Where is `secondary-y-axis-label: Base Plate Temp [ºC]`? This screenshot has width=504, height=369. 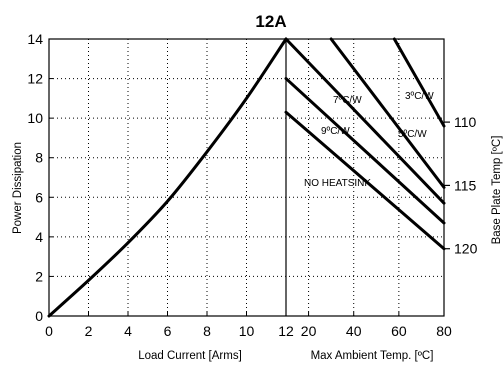 secondary-y-axis-label: Base Plate Temp [ºC] is located at coordinates (497, 190).